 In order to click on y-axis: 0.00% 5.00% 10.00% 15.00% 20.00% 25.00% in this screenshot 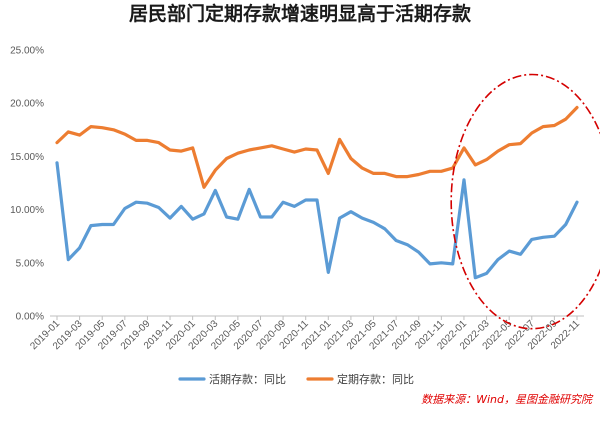, I will do `click(27, 184)`.